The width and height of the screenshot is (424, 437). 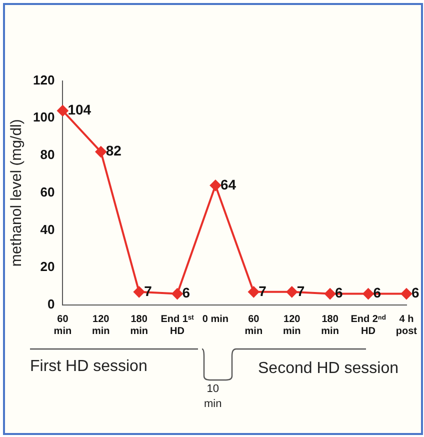 What do you see at coordinates (89, 367) in the screenshot?
I see `text: First HD session` at bounding box center [89, 367].